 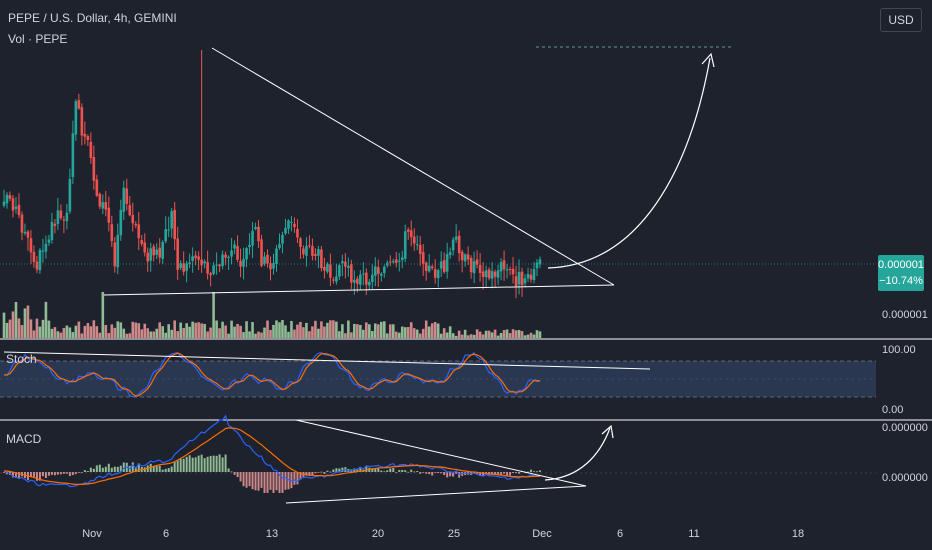 What do you see at coordinates (905, 315) in the screenshot?
I see `price-axis-label: 0.000001` at bounding box center [905, 315].